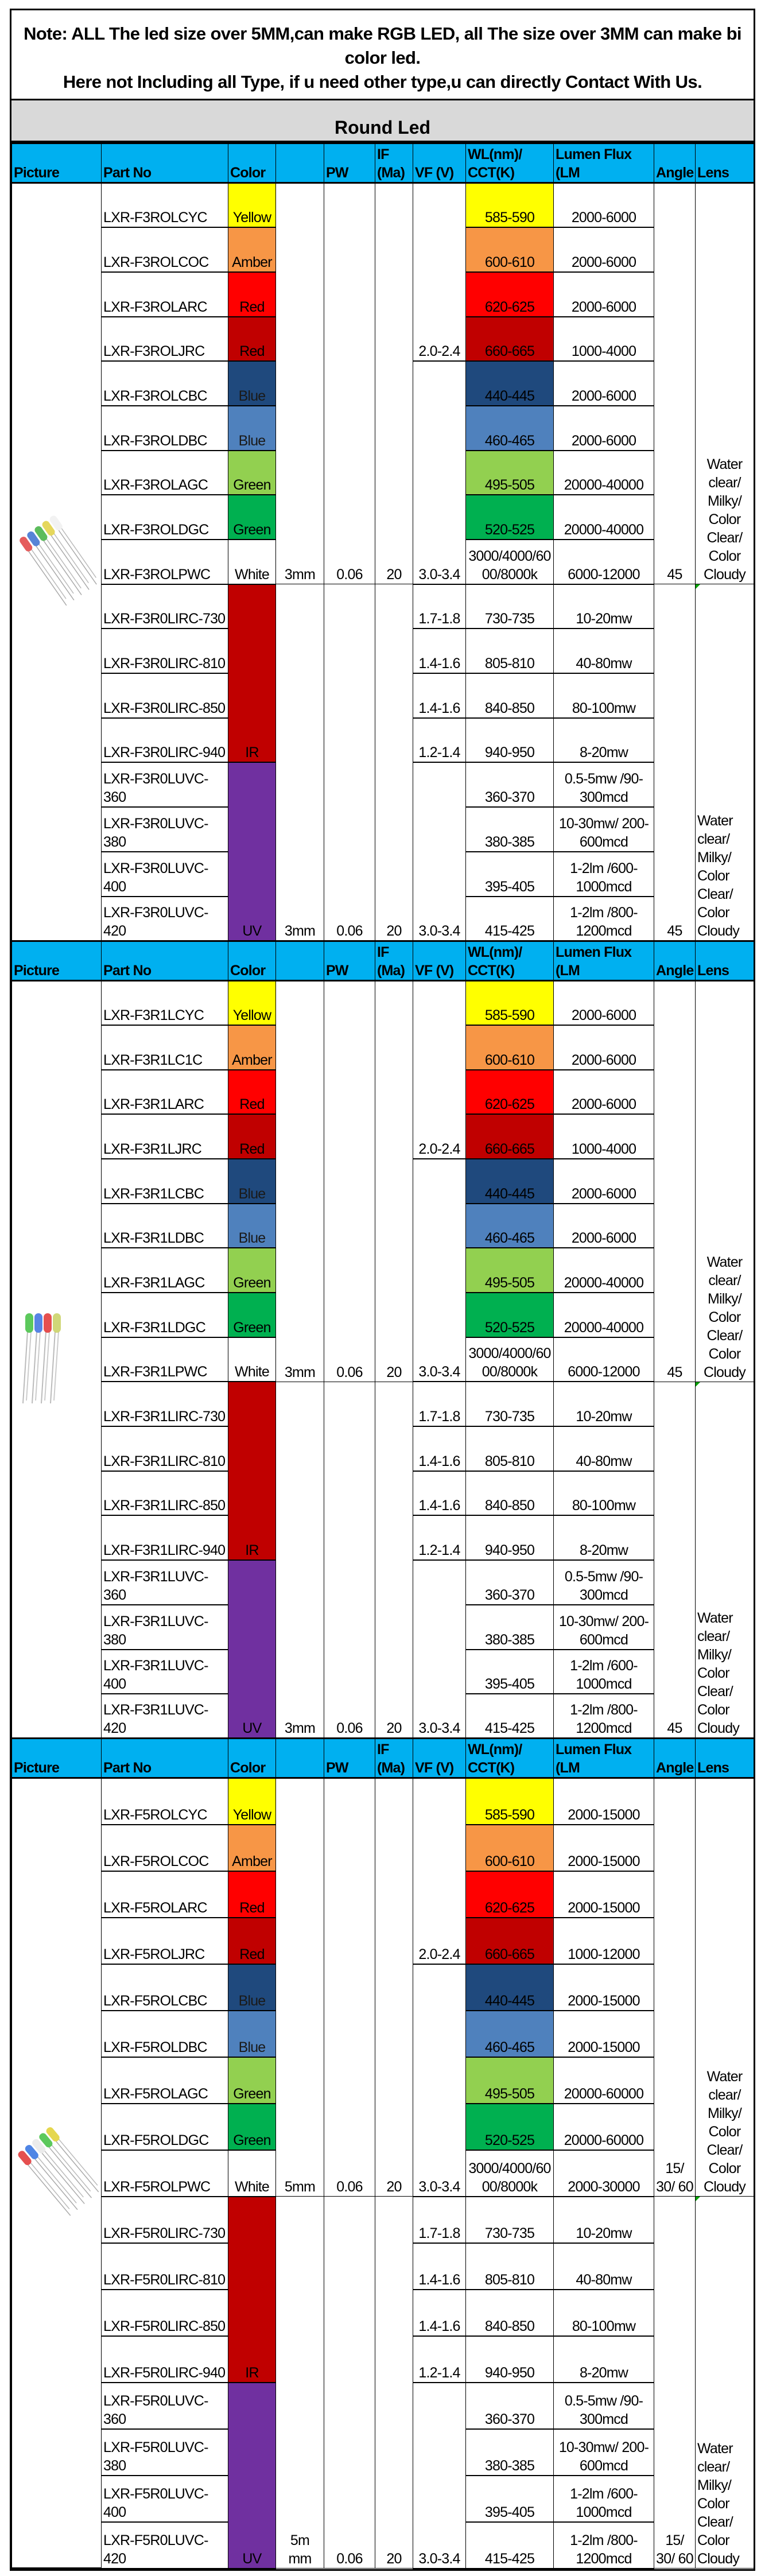  I want to click on wavelength-cell-text: 660-665, so click(509, 351).